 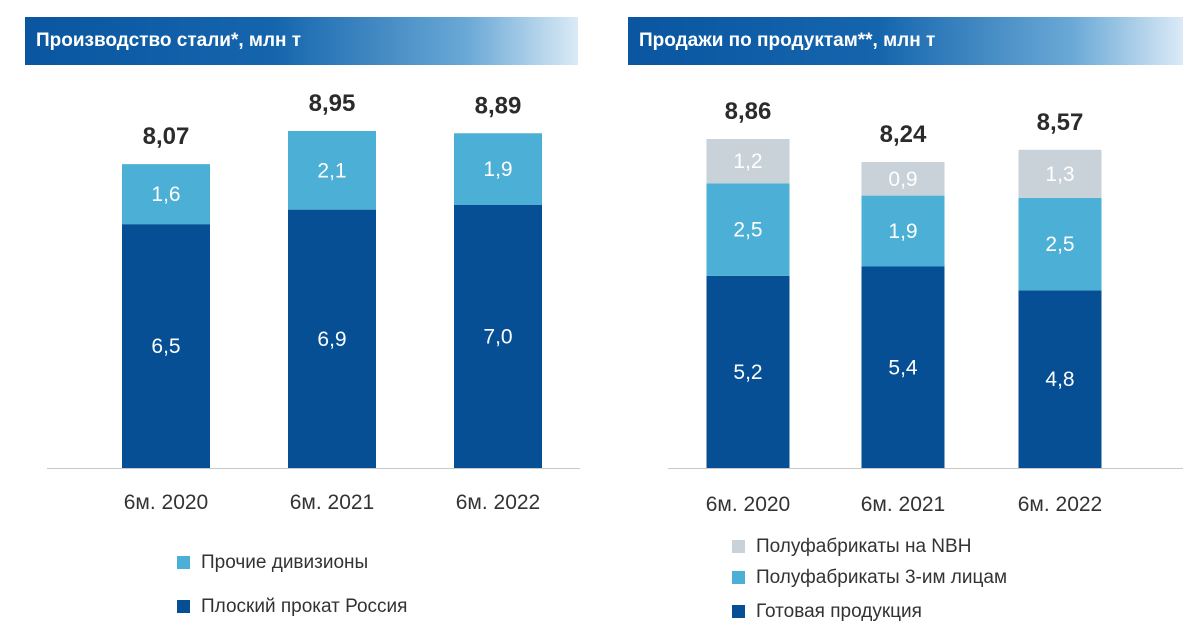 What do you see at coordinates (839, 611) in the screenshot?
I see `legend-label: Готовая продукция` at bounding box center [839, 611].